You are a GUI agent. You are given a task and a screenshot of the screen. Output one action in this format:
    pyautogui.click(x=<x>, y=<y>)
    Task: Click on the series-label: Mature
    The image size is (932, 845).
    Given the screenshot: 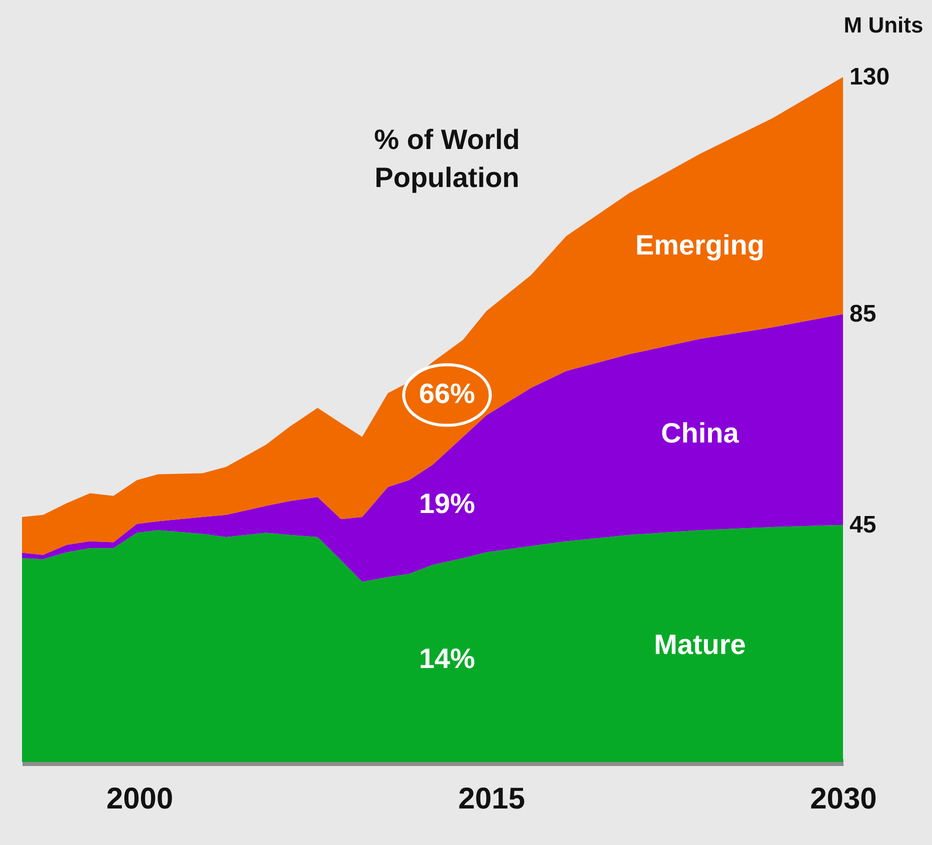 What is the action you would take?
    pyautogui.click(x=700, y=644)
    